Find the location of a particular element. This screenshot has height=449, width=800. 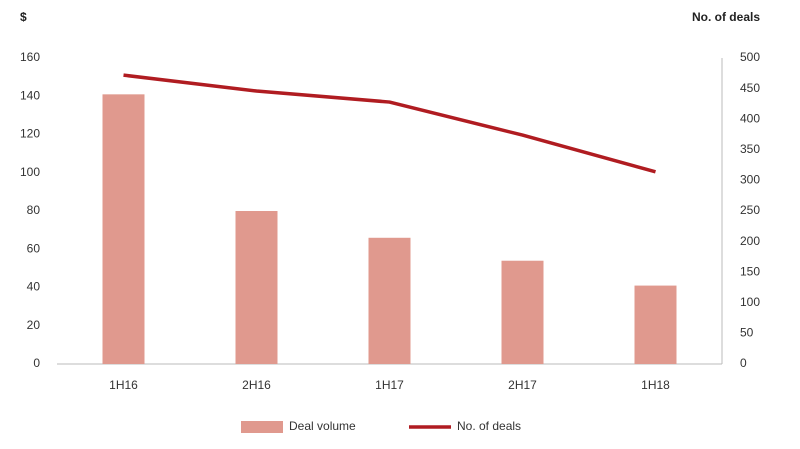

y2-tick-label: 50 is located at coordinates (747, 333).